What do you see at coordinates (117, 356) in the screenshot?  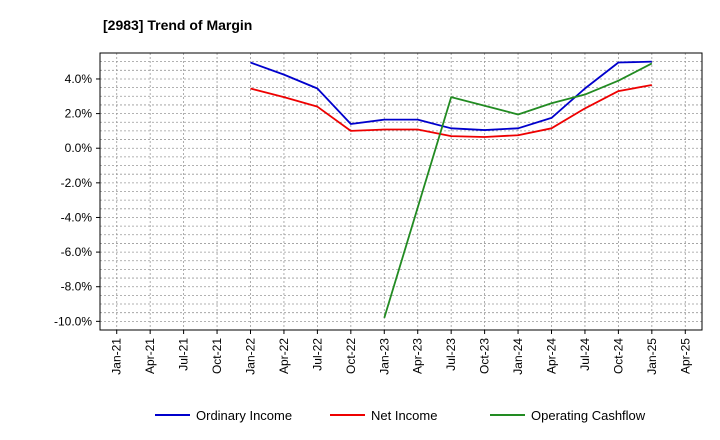 I see `x-tick-label: Jan-21` at bounding box center [117, 356].